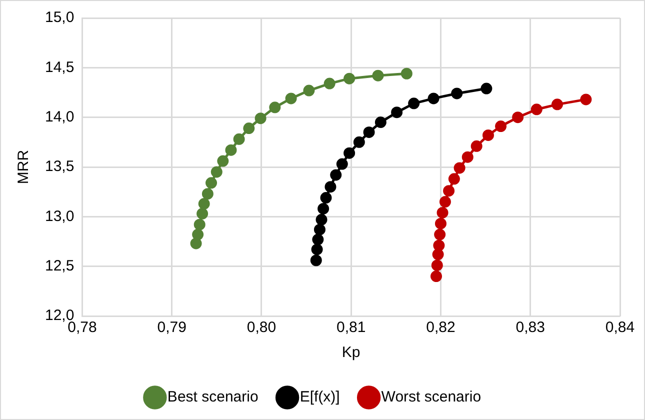 The image size is (645, 420). What do you see at coordinates (23, 167) in the screenshot?
I see `y-axis-title: MRR` at bounding box center [23, 167].